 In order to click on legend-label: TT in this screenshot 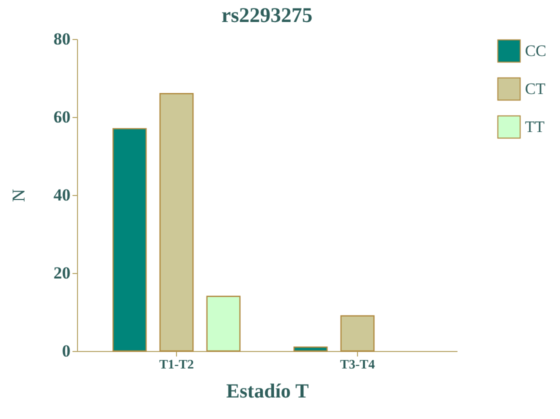, I will do `click(535, 127)`.